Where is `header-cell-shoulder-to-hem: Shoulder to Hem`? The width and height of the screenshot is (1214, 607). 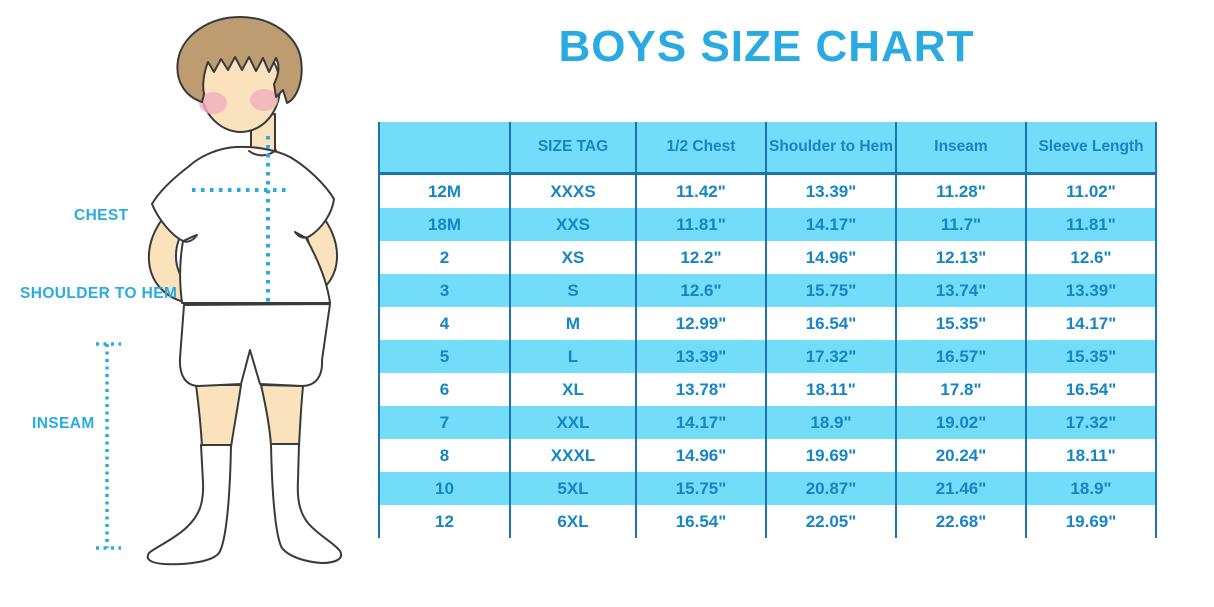 header-cell-shoulder-to-hem: Shoulder to Hem is located at coordinates (831, 148).